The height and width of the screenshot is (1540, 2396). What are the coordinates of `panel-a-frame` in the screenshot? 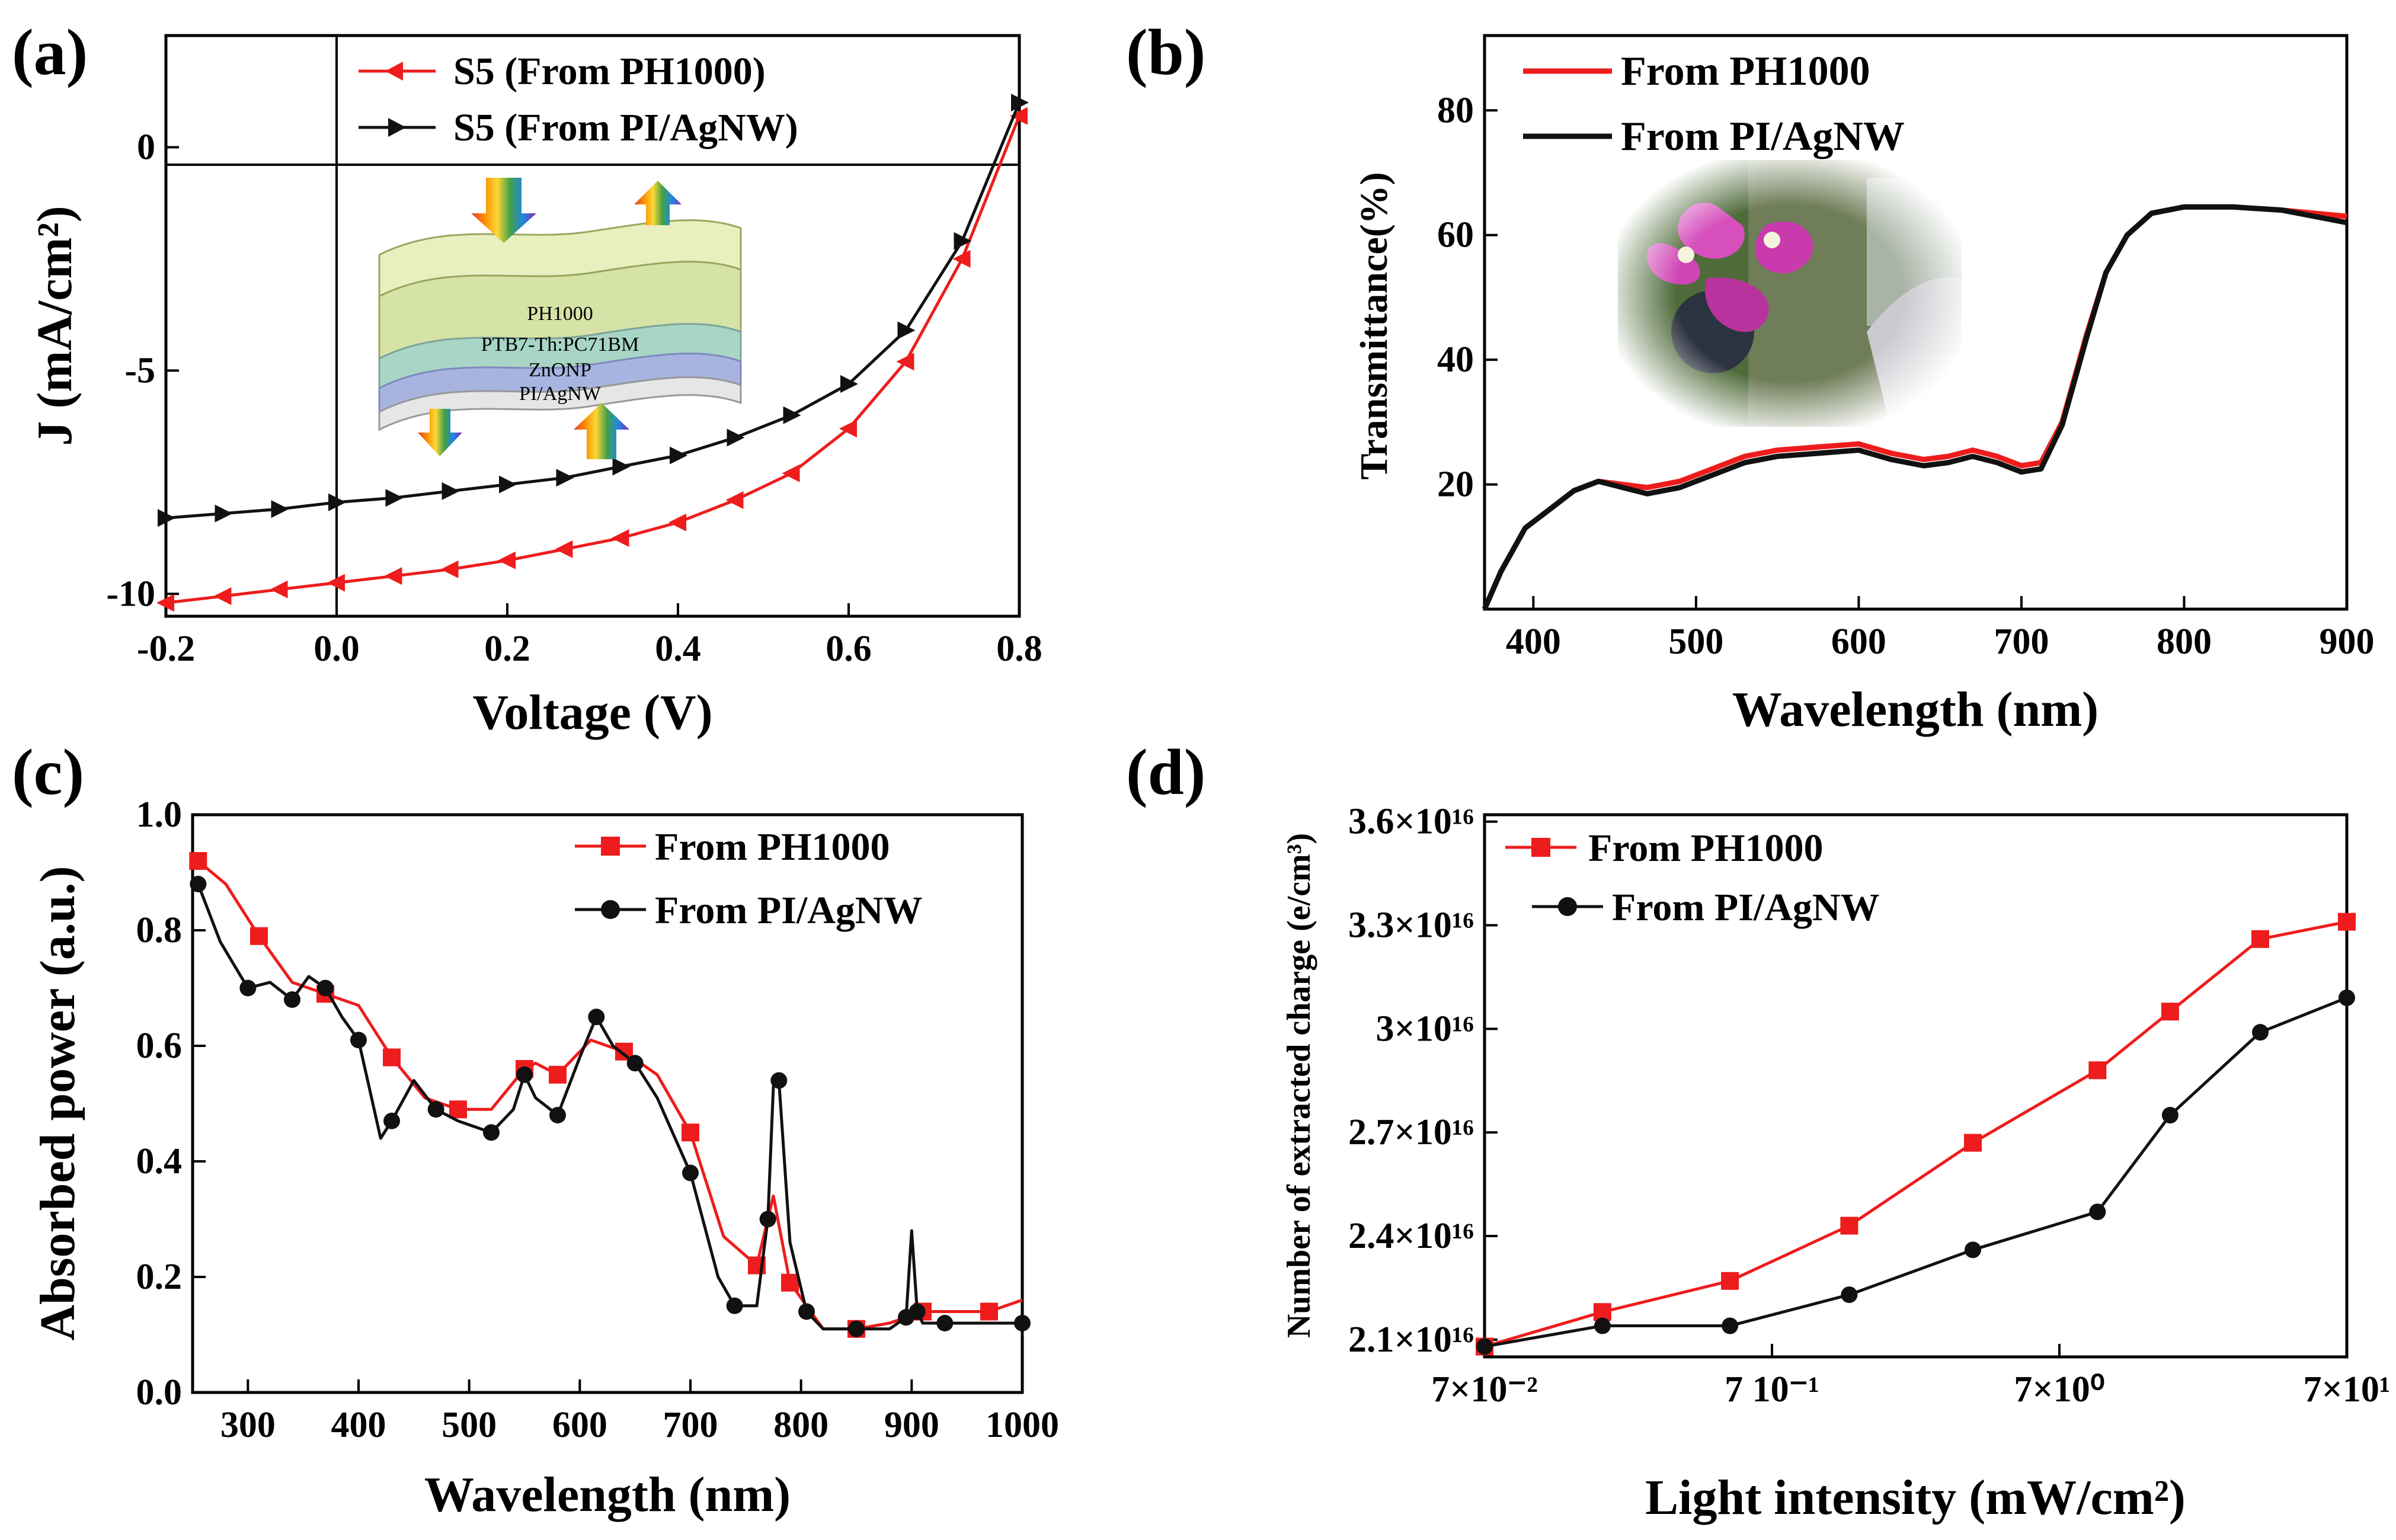 It's located at (592, 326).